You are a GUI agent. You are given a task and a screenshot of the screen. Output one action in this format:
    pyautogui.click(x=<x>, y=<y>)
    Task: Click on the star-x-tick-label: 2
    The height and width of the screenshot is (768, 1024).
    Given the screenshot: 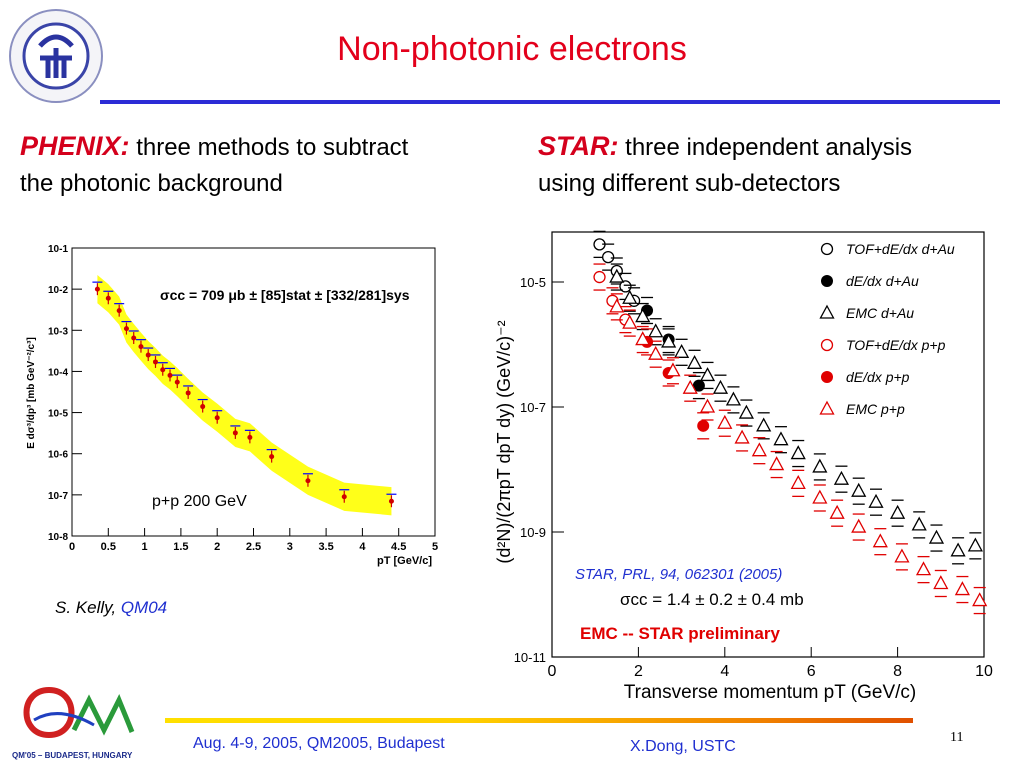 What is the action you would take?
    pyautogui.click(x=638, y=671)
    